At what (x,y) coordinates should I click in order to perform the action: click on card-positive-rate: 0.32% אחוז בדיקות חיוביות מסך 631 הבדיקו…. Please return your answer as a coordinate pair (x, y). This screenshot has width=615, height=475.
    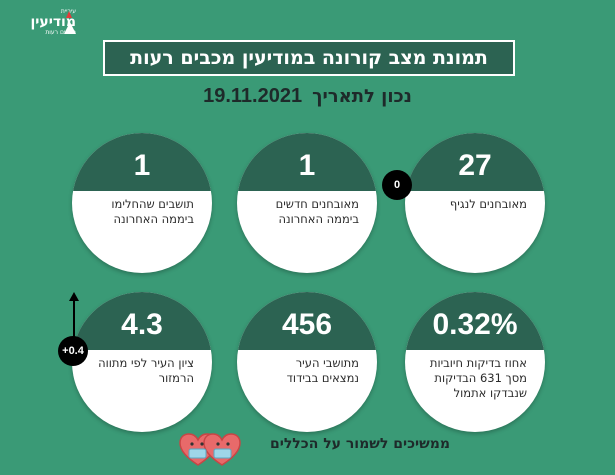
    Looking at the image, I should click on (475, 362).